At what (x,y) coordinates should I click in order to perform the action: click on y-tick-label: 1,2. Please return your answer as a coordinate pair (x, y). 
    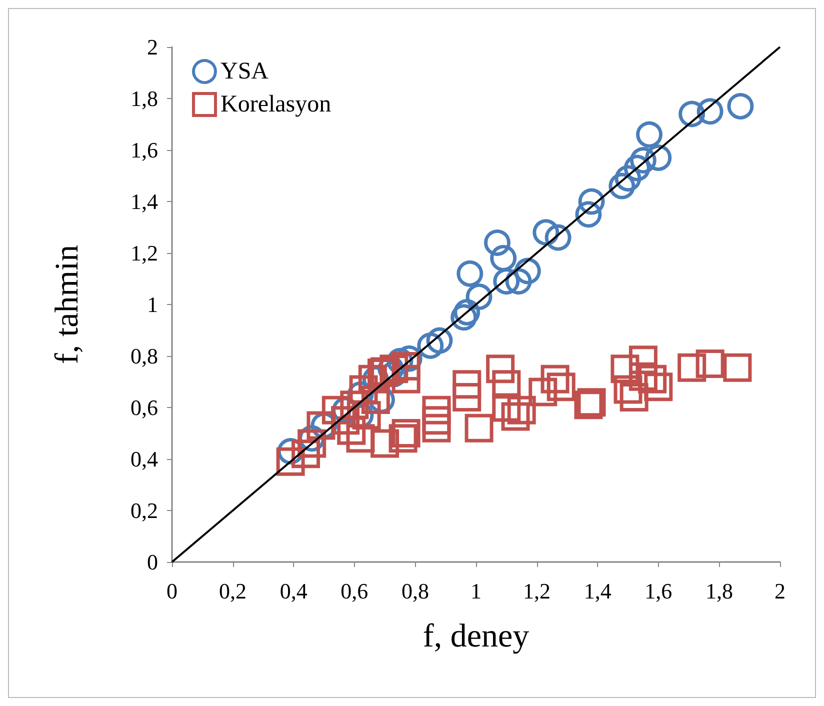
    Looking at the image, I should click on (144, 253).